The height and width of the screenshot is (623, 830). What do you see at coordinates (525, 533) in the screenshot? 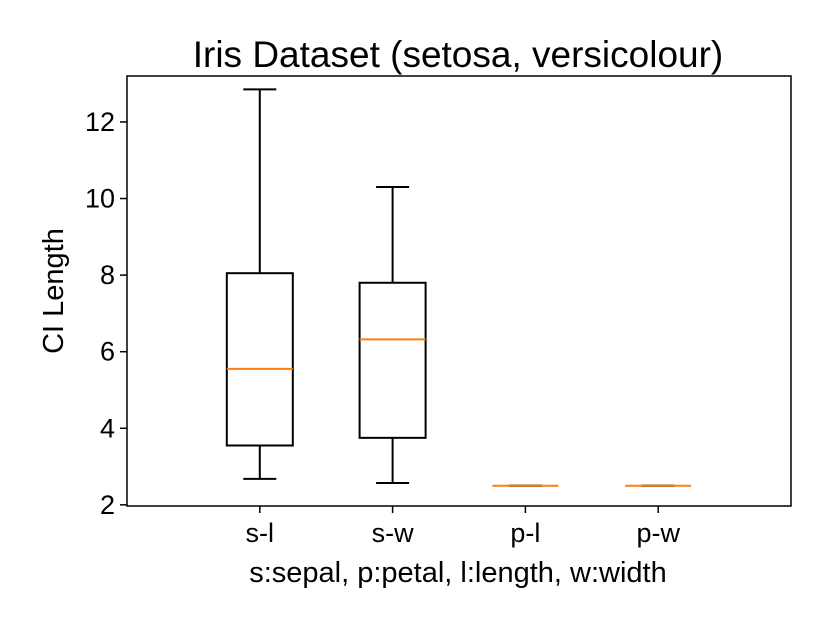
I see `x-tick-label-p-l: p-l` at bounding box center [525, 533].